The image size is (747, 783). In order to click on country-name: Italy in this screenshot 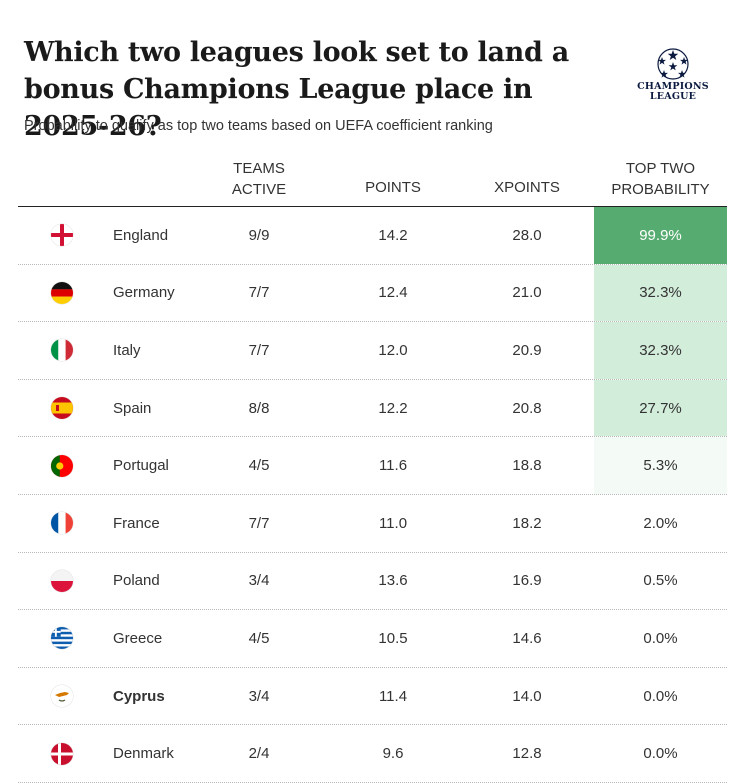, I will do `click(127, 350)`.